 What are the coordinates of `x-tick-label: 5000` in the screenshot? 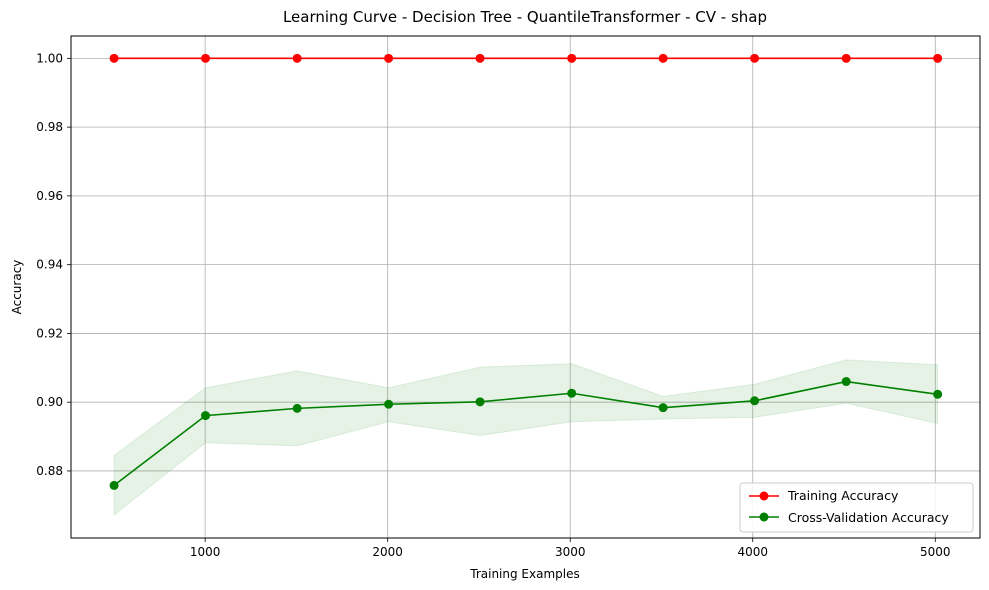 It's located at (935, 552).